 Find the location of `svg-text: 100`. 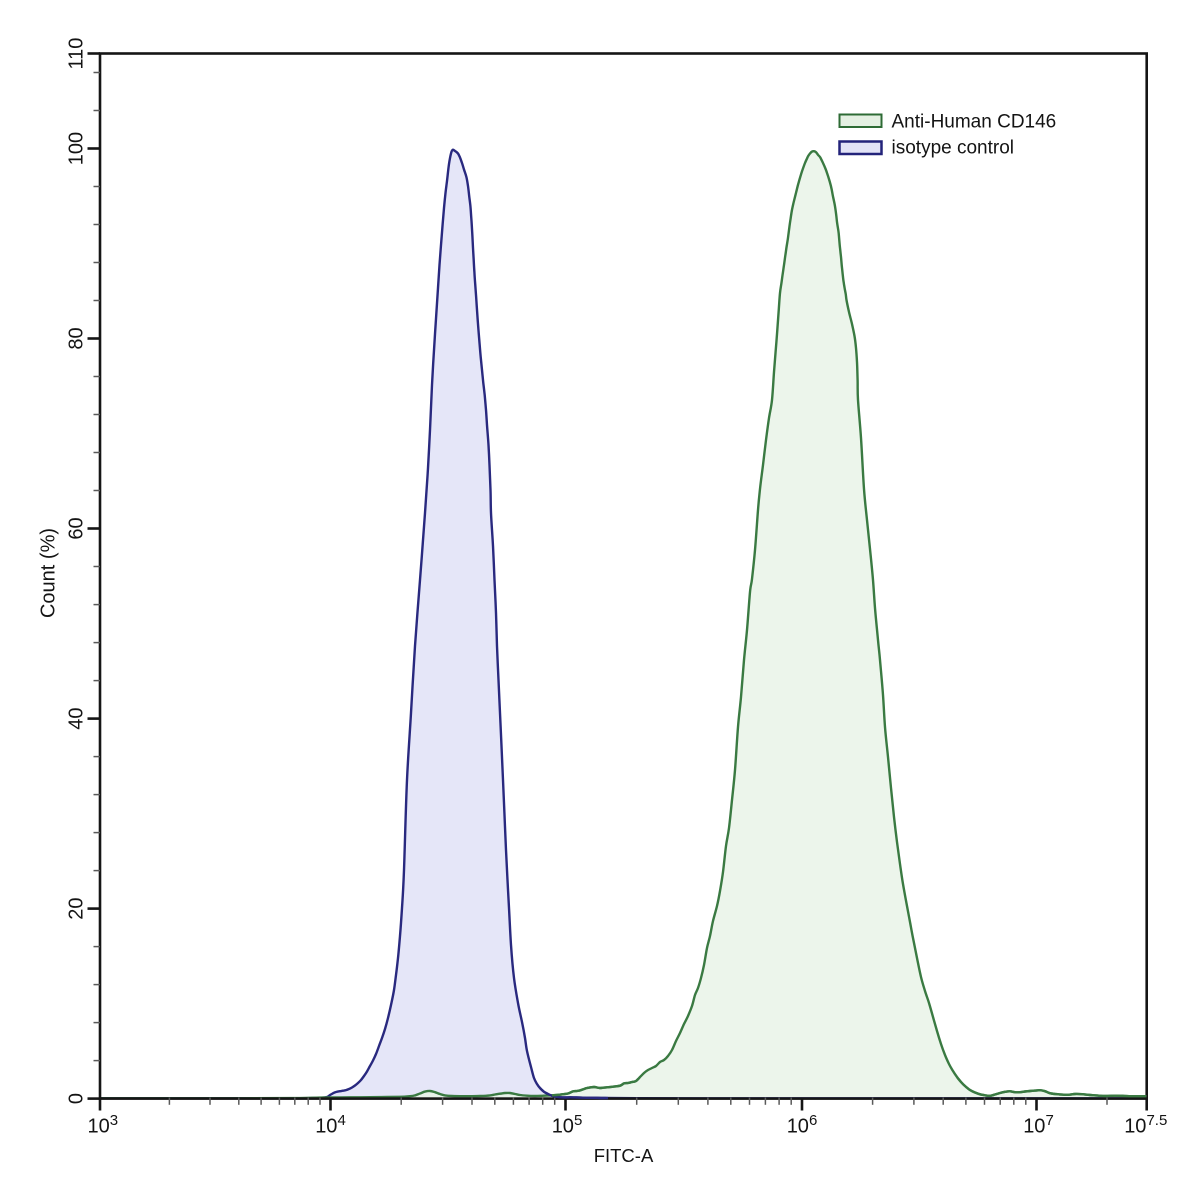

svg-text: 100 is located at coordinates (77, 148).